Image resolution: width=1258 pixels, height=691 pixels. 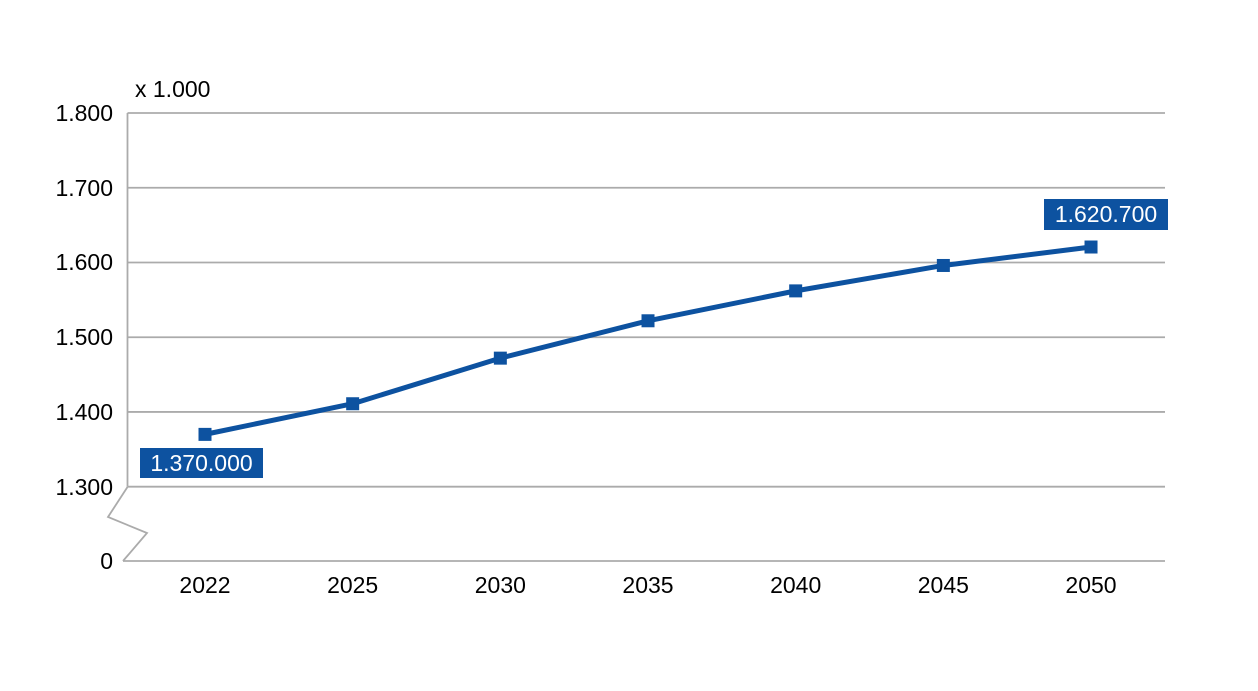 What do you see at coordinates (84, 187) in the screenshot?
I see `y-tick-label: 1.700` at bounding box center [84, 187].